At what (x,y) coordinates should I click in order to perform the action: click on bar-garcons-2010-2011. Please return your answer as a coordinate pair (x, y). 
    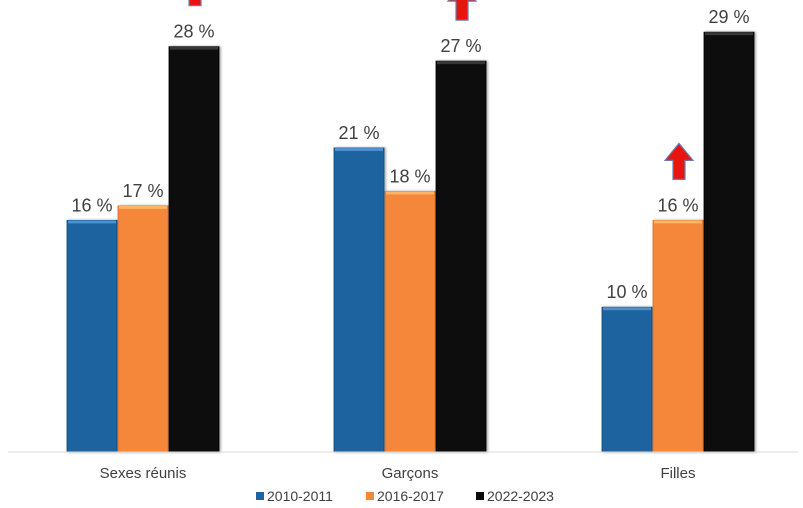
    Looking at the image, I should click on (359, 300).